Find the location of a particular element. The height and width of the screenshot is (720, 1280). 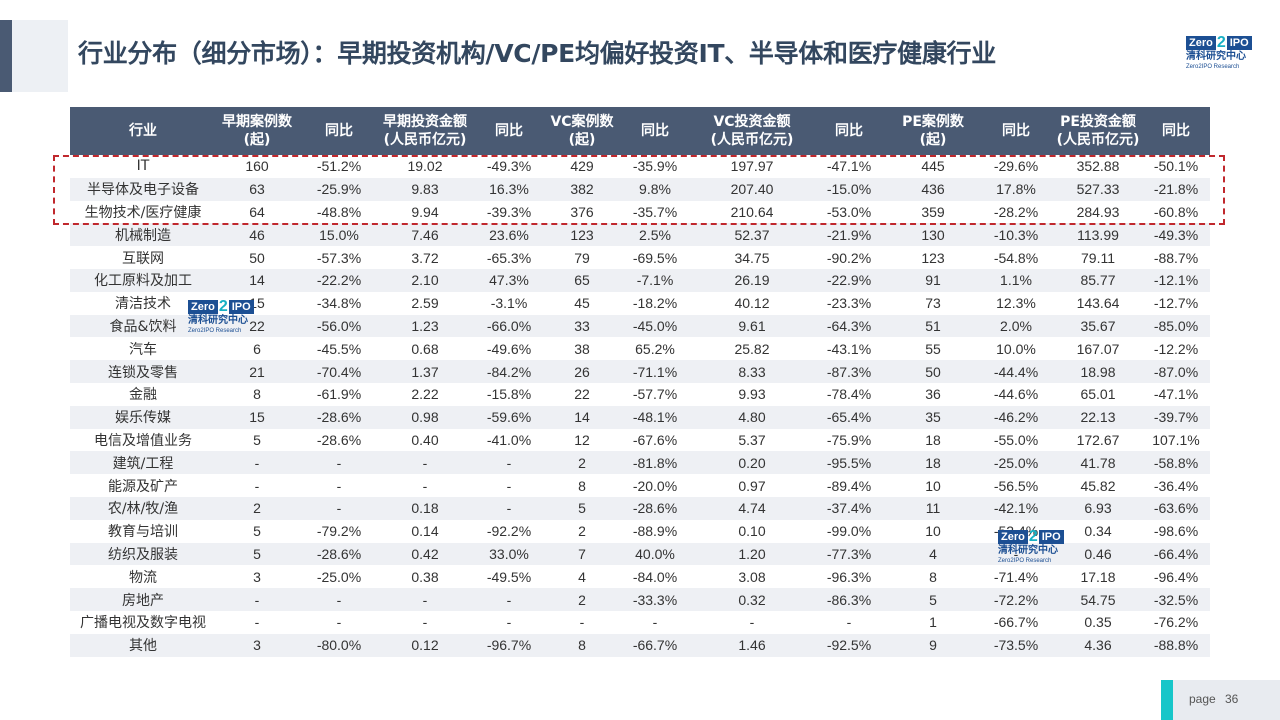

watermark-brand: Zero is located at coordinates (203, 307).